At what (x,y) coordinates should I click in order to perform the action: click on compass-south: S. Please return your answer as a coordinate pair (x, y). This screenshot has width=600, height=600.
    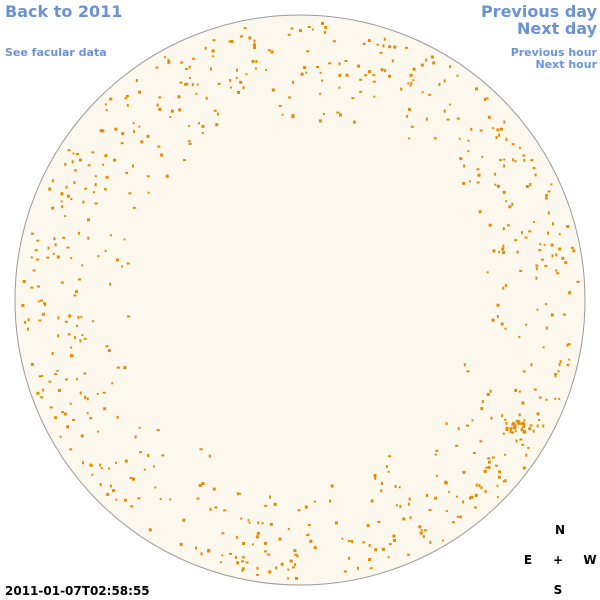
    Looking at the image, I should click on (558, 590).